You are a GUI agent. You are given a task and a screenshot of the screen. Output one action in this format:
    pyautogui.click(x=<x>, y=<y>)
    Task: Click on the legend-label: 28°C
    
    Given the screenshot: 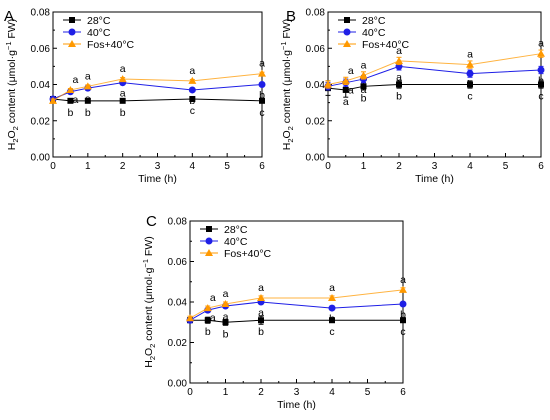 What is the action you would take?
    pyautogui.click(x=99, y=21)
    